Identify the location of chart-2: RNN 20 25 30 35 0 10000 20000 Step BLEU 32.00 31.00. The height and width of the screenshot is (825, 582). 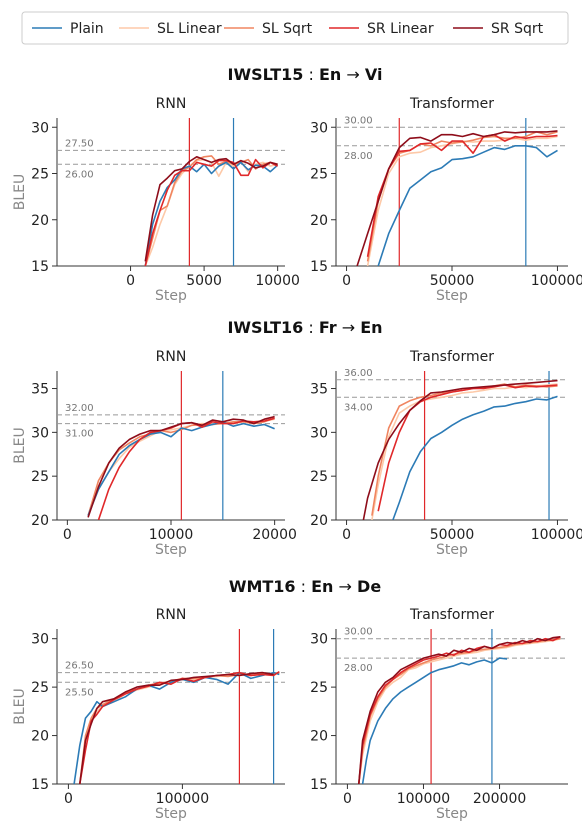
(154, 453).